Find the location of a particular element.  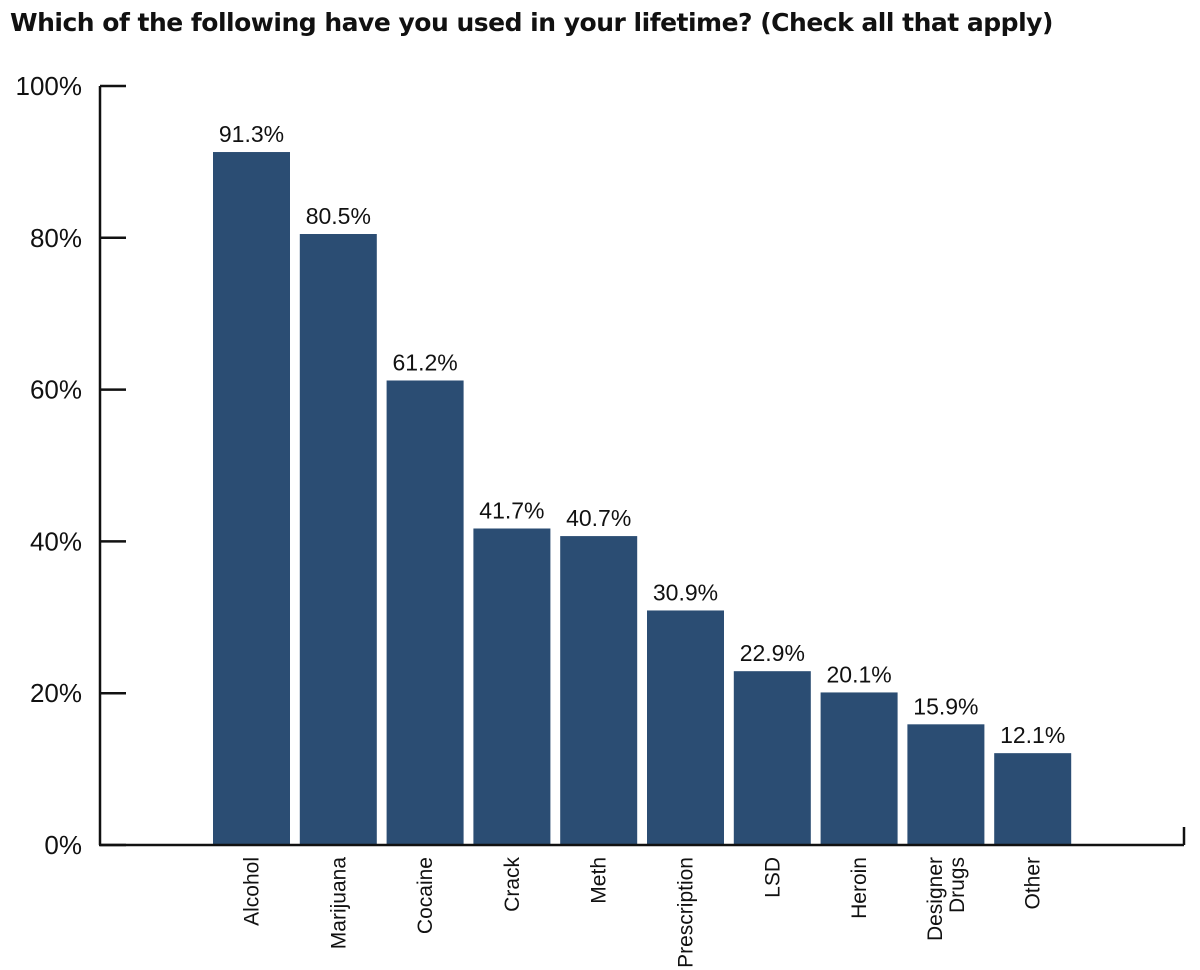

x-tick-label: LSD is located at coordinates (772, 877).